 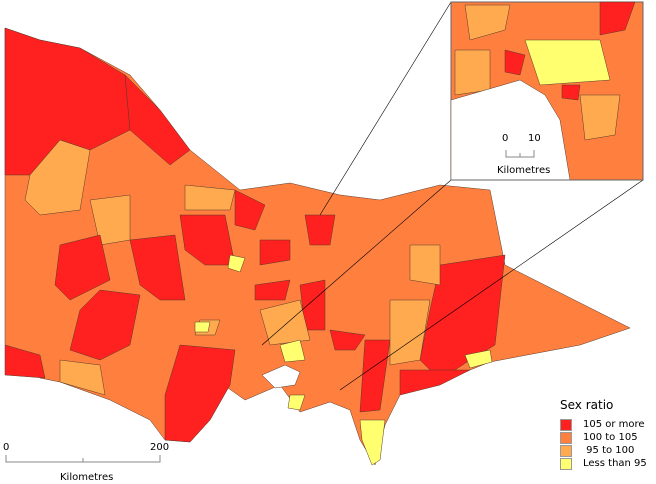 What do you see at coordinates (534, 138) in the screenshot?
I see `inset-scale-end: 10` at bounding box center [534, 138].